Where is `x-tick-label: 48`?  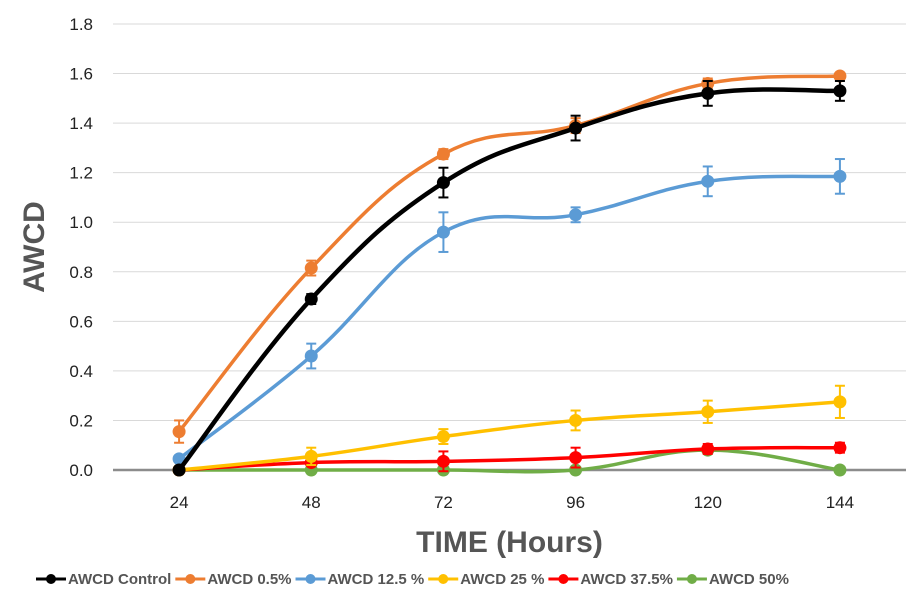
x-tick-label: 48 is located at coordinates (311, 502).